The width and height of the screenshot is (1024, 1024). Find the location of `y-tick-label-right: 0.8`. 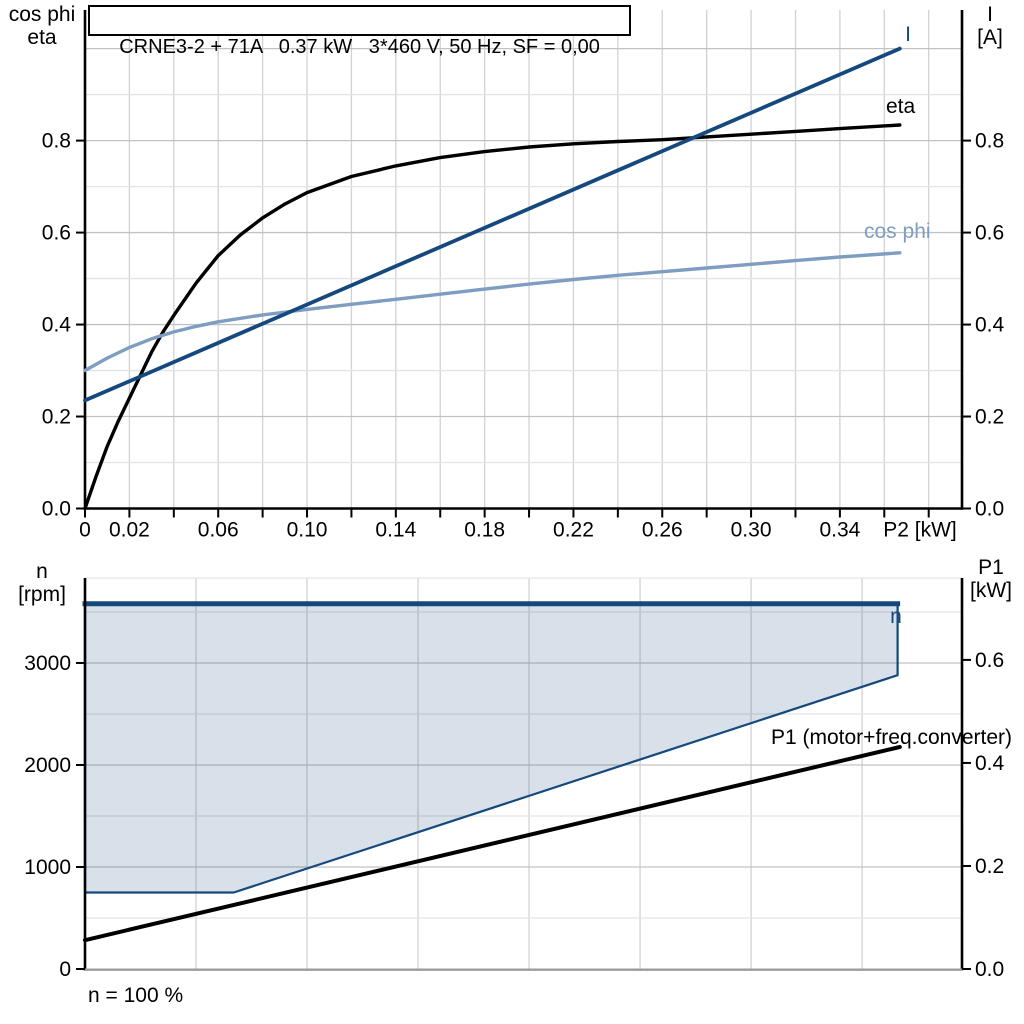

y-tick-label-right: 0.8 is located at coordinates (989, 141).